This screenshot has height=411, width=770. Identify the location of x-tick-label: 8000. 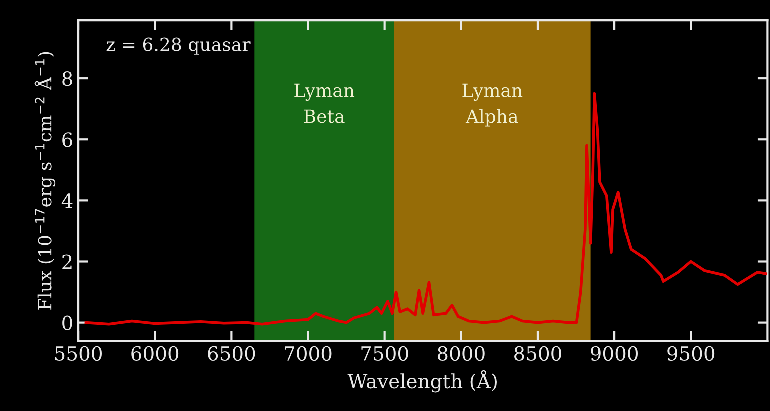
(461, 354).